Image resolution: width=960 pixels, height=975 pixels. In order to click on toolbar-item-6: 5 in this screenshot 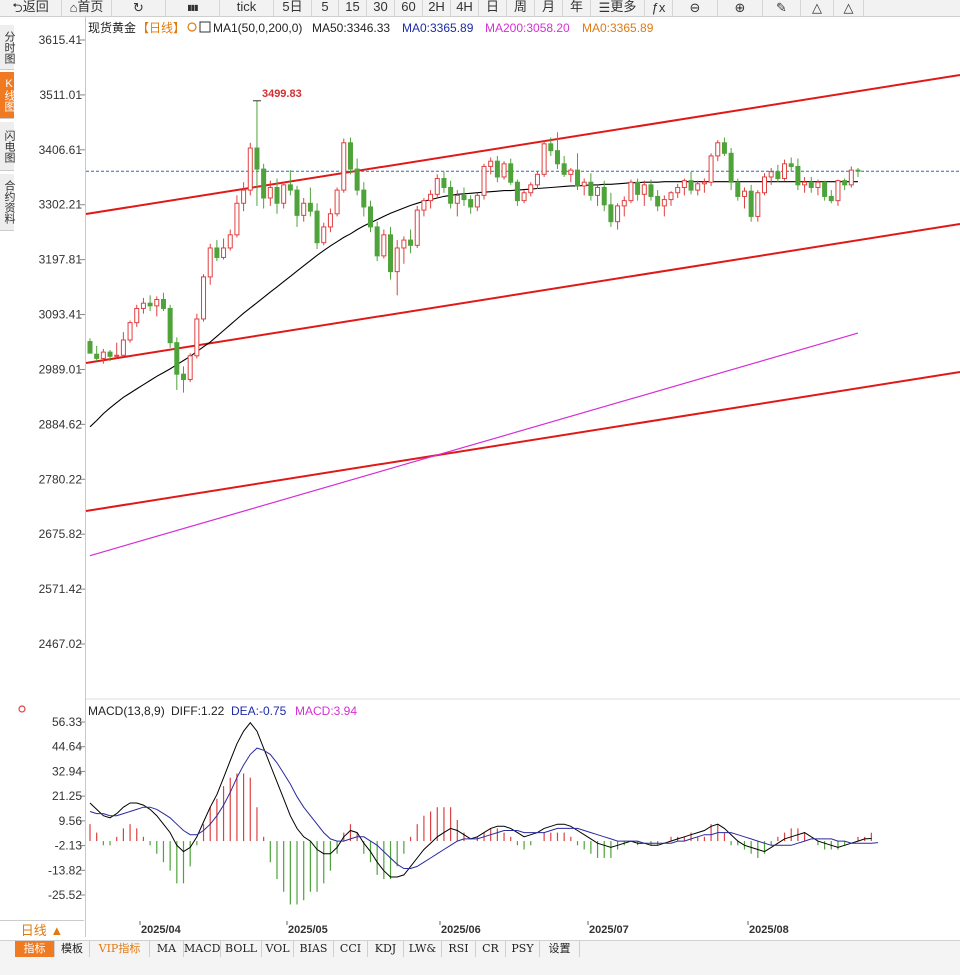, I will do `click(325, 8)`.